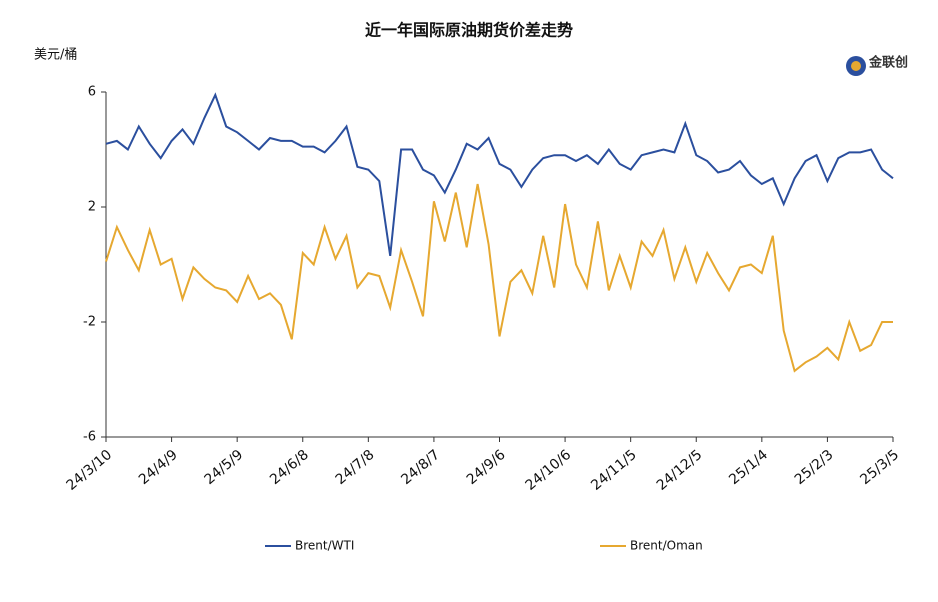 Image resolution: width=938 pixels, height=602 pixels. Describe the element at coordinates (55, 55) in the screenshot. I see `y-axis-label: 美元/桶` at that location.